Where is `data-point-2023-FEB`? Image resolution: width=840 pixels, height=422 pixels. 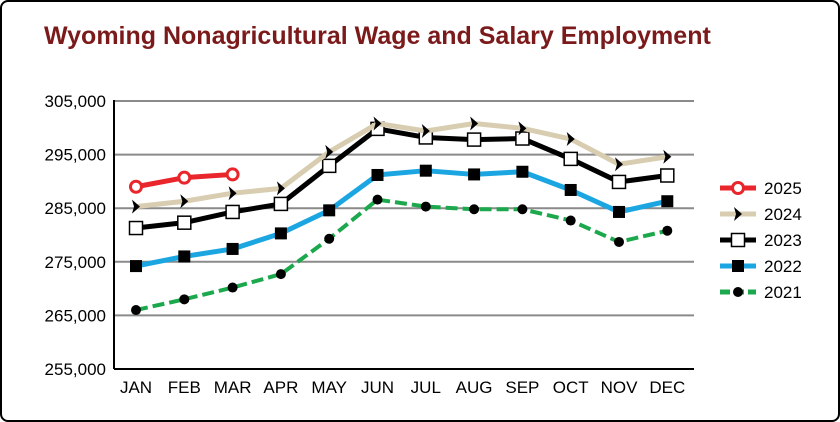 data-point-2023-FEB is located at coordinates (184, 222).